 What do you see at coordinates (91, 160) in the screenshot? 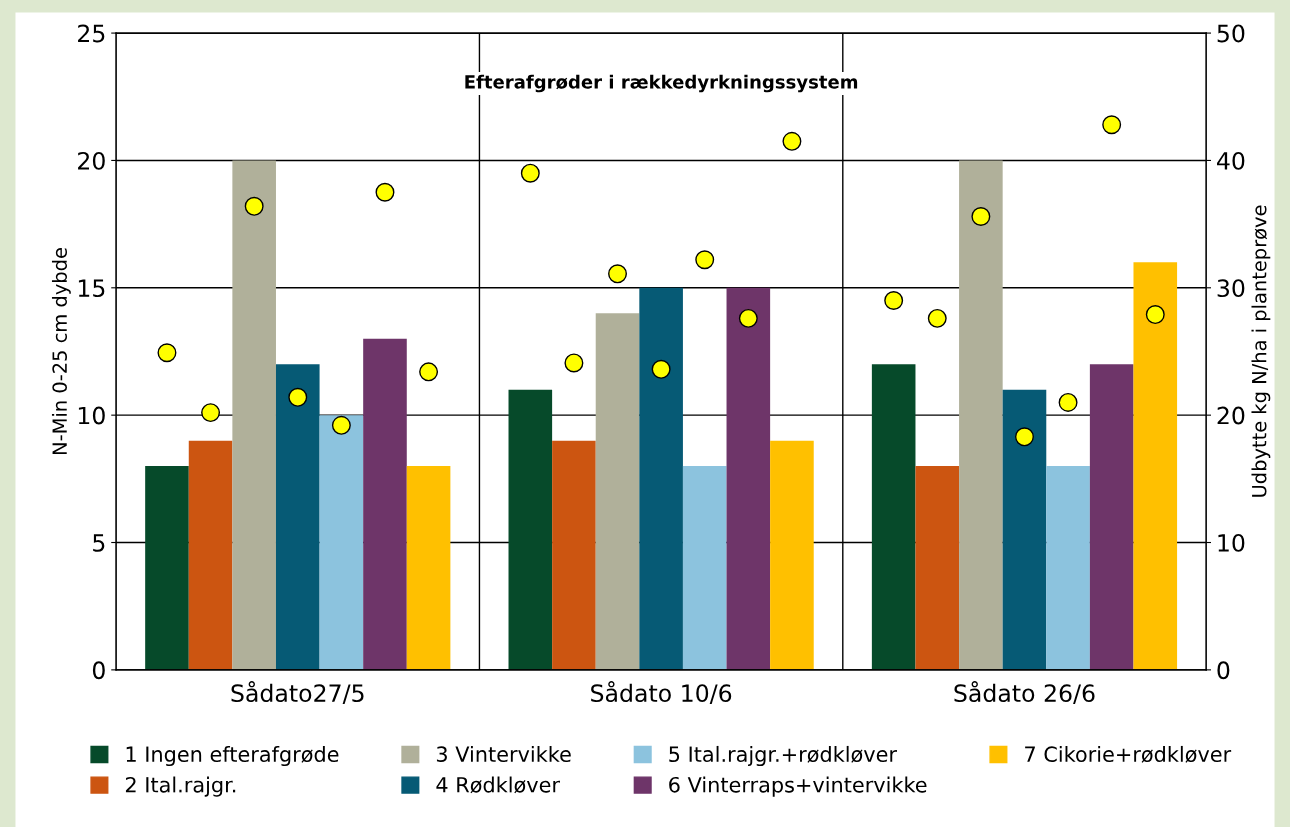
I see `y-tick-label: 20` at bounding box center [91, 160].